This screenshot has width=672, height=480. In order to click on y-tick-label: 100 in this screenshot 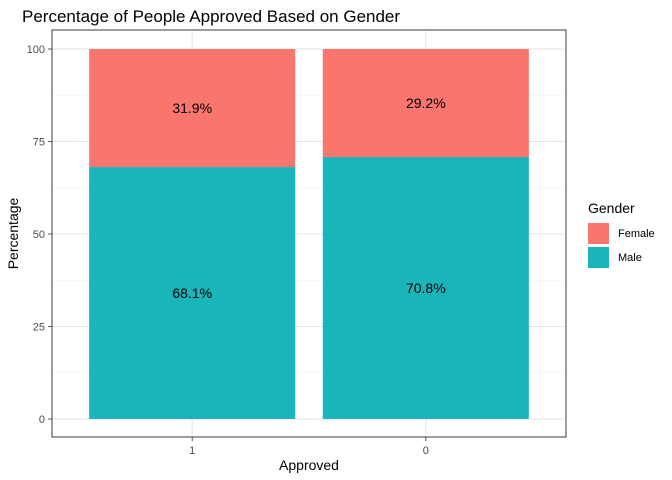, I will do `click(36, 50)`.